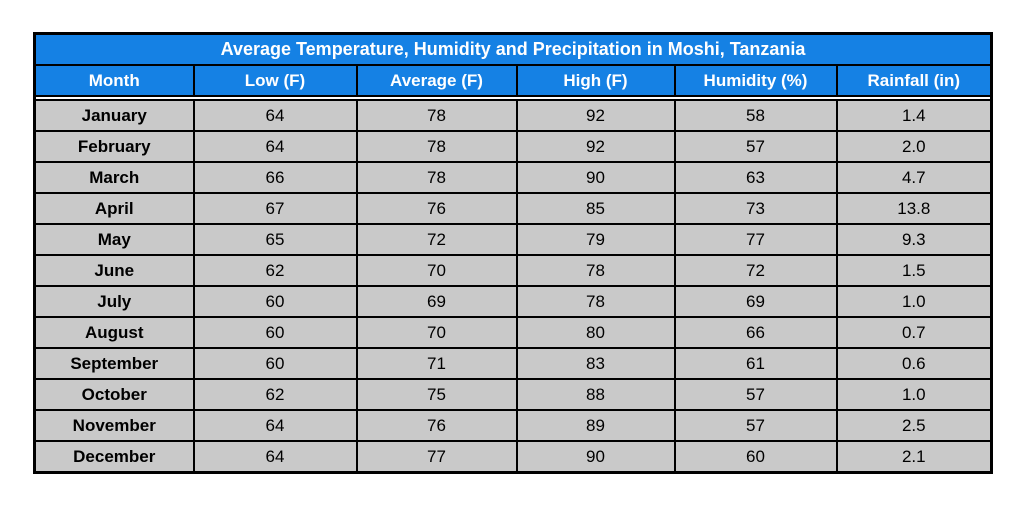 This screenshot has height=505, width=1024. Describe the element at coordinates (595, 332) in the screenshot. I see `value-cell: 80` at that location.